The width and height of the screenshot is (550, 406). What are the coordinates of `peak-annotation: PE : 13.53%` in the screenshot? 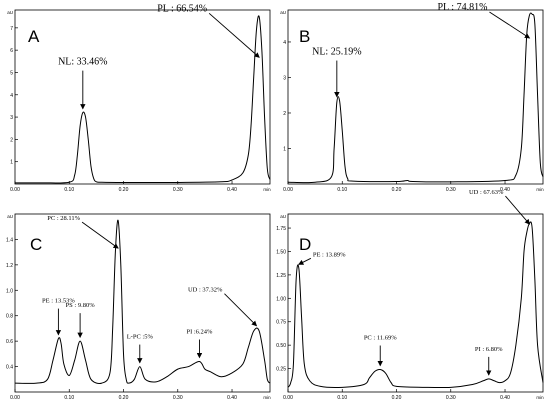 It's located at (58, 301).